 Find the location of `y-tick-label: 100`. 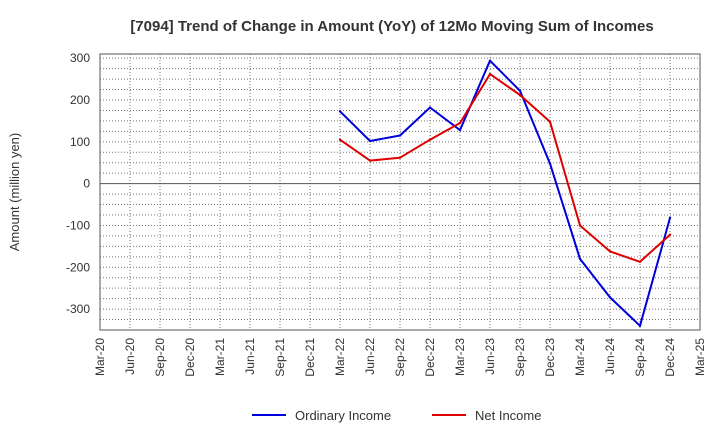

y-tick-label: 100 is located at coordinates (80, 142).